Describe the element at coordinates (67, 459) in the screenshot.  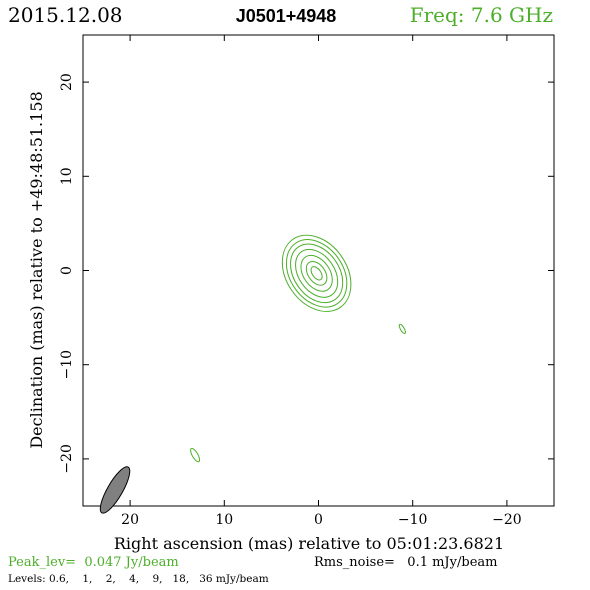
I see `y-tick-label: −20` at that location.